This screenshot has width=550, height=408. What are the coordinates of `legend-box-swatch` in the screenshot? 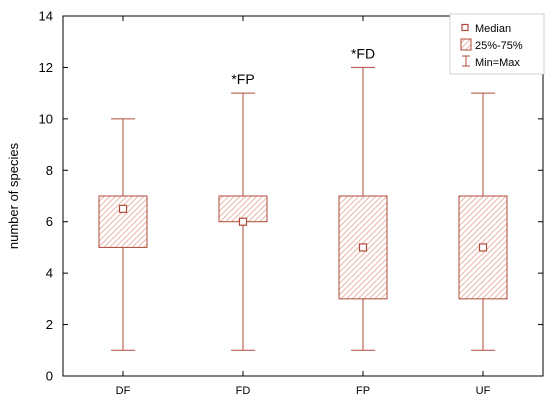 It's located at (466, 44).